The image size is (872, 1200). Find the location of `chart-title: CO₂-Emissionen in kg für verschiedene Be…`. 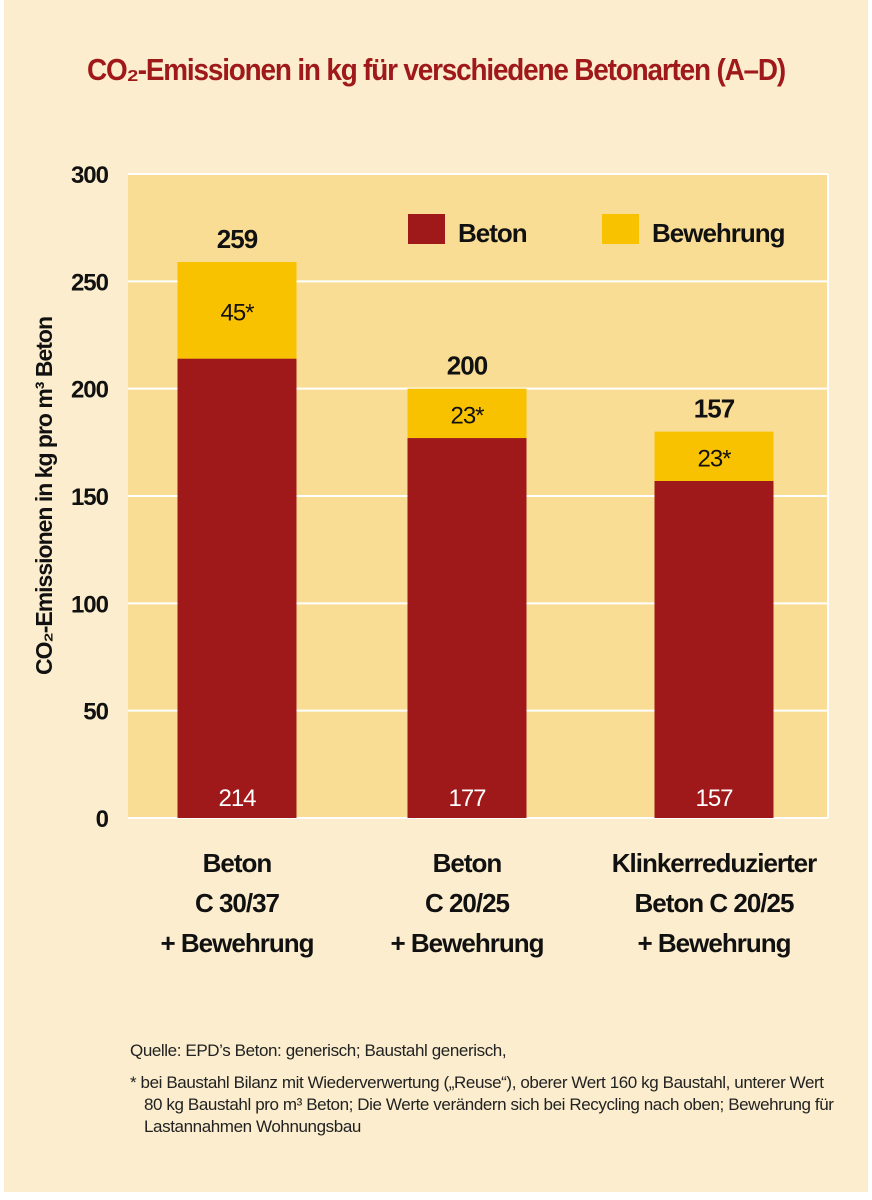

chart-title: CO₂-Emissionen in kg für verschiedene Be… is located at coordinates (436, 69).